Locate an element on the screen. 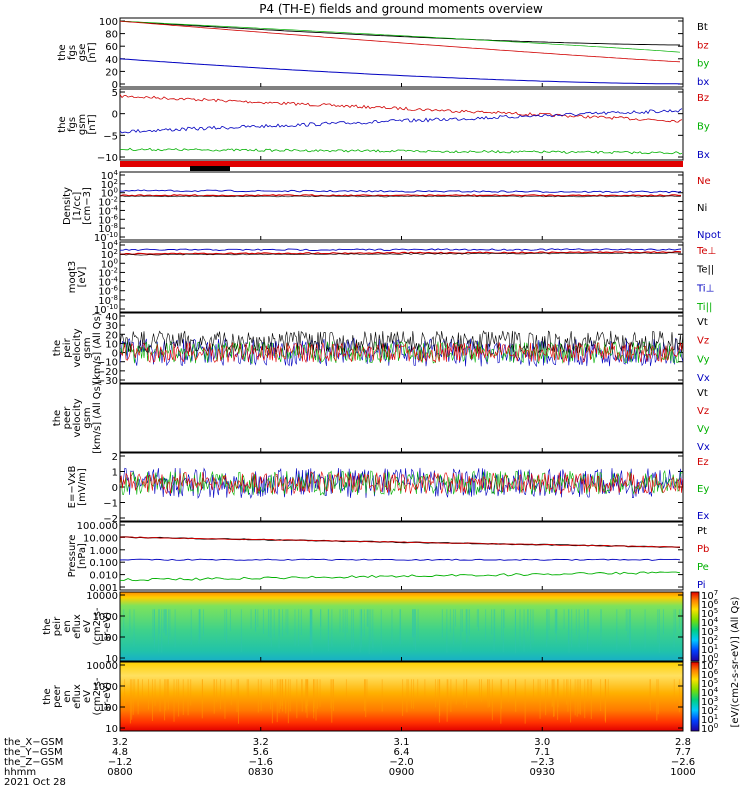 The width and height of the screenshot is (750, 800). y-axis-label: [eV] is located at coordinates (82, 277).